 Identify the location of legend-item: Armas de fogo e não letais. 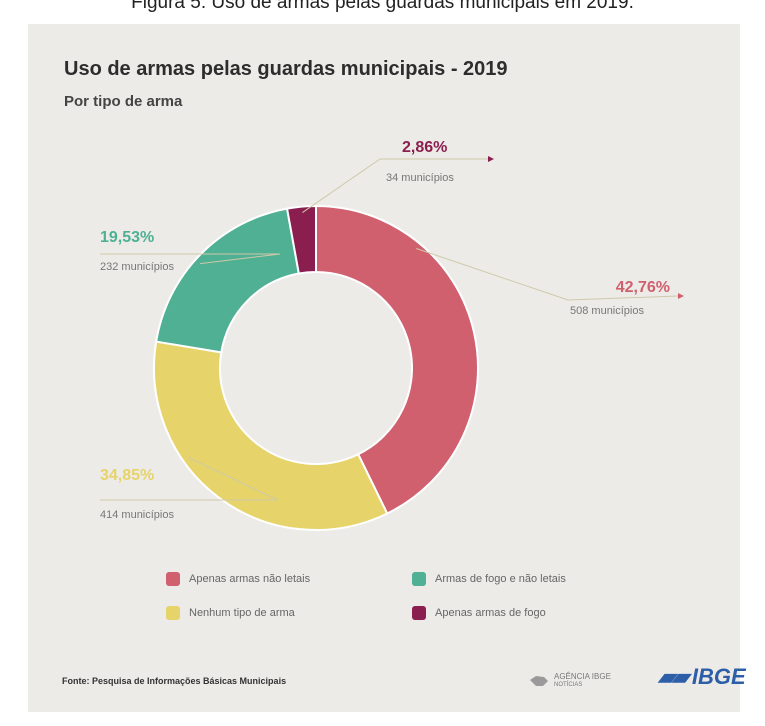
(489, 579).